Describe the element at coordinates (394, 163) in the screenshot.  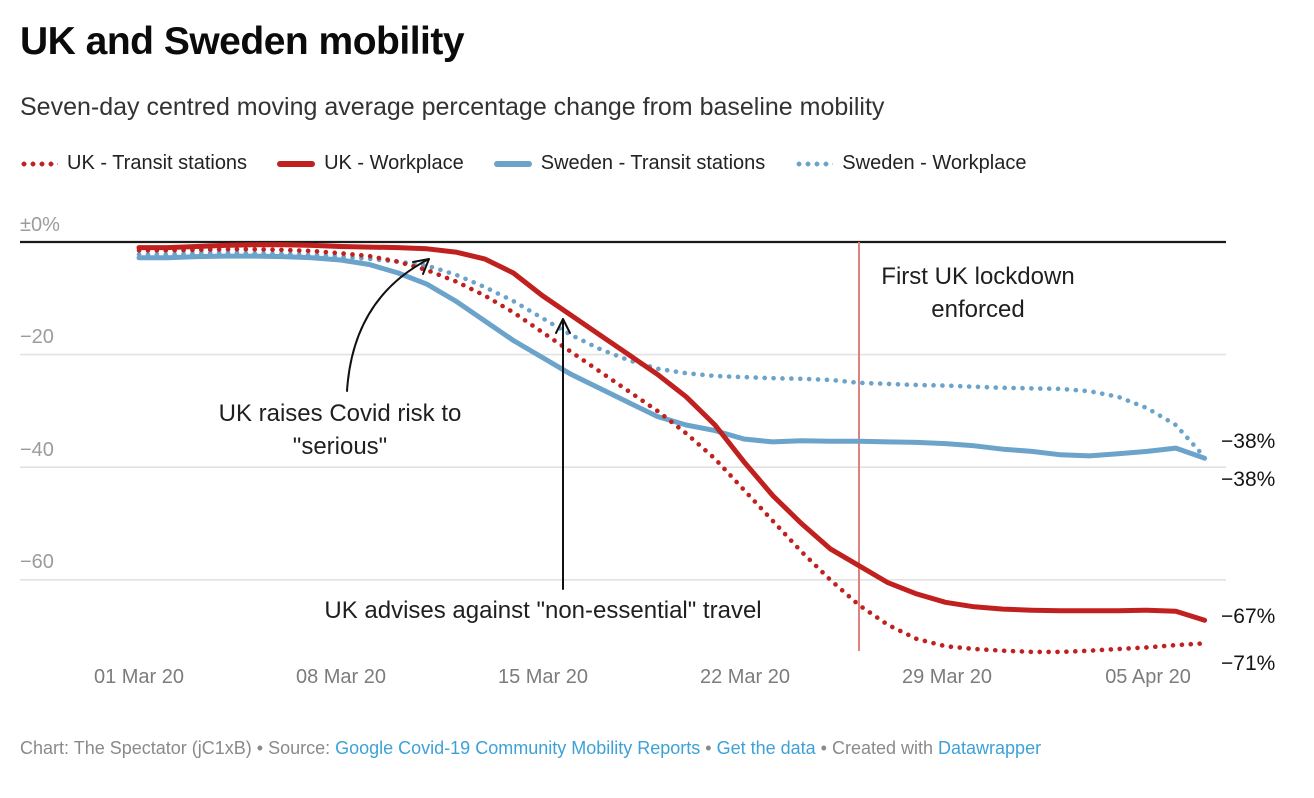
I see `legend-label: UK - Workplace` at that location.